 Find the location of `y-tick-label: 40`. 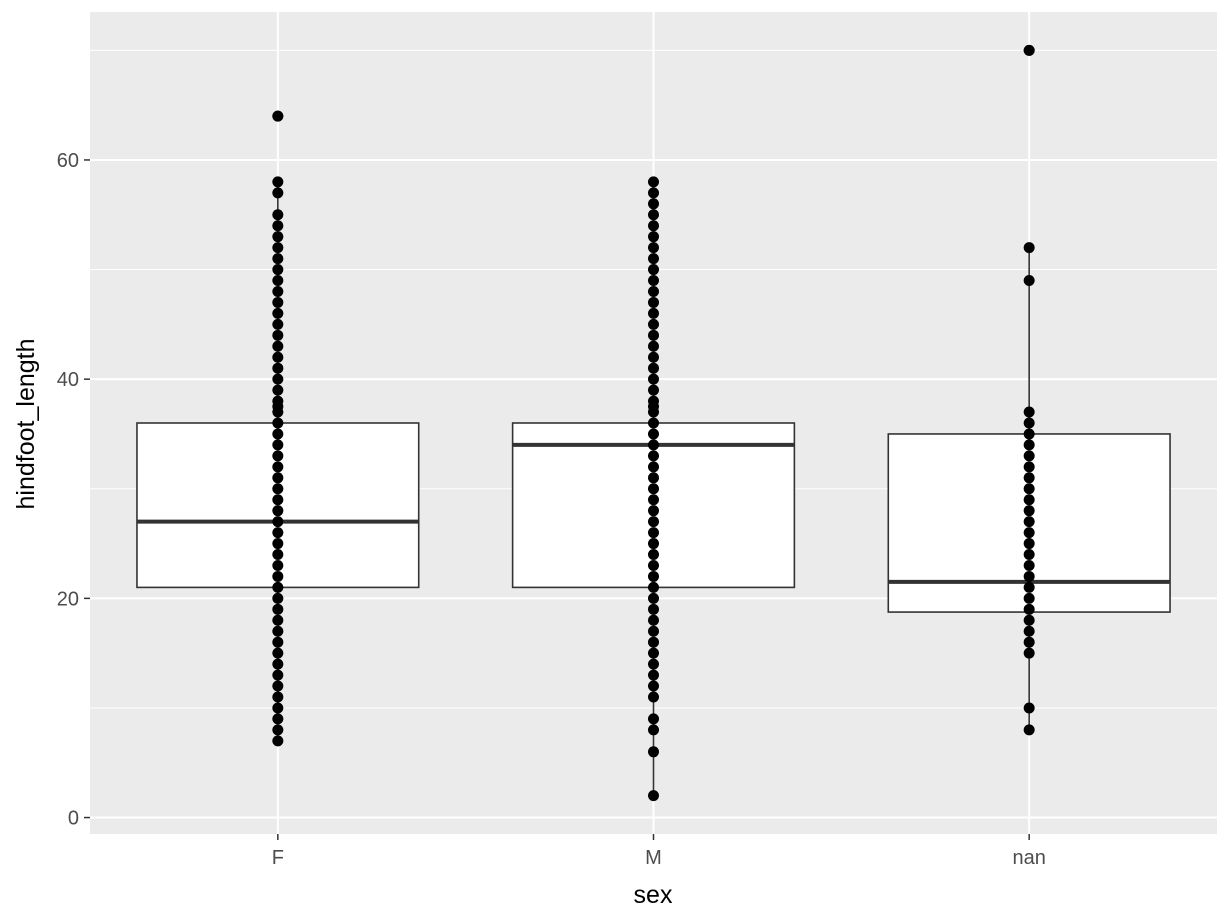

y-tick-label: 40 is located at coordinates (68, 380).